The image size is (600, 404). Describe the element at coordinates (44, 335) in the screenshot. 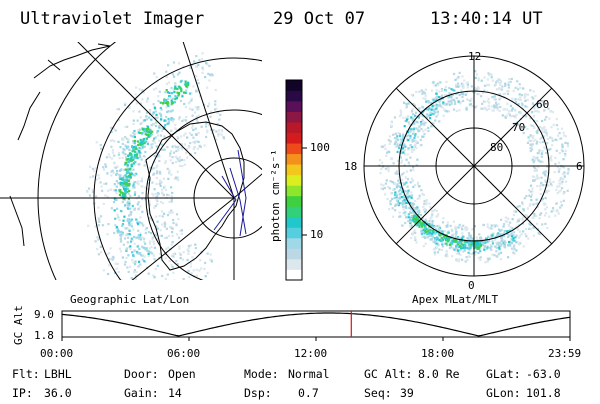

I see `altitude-ymin-label: 1.8` at that location.